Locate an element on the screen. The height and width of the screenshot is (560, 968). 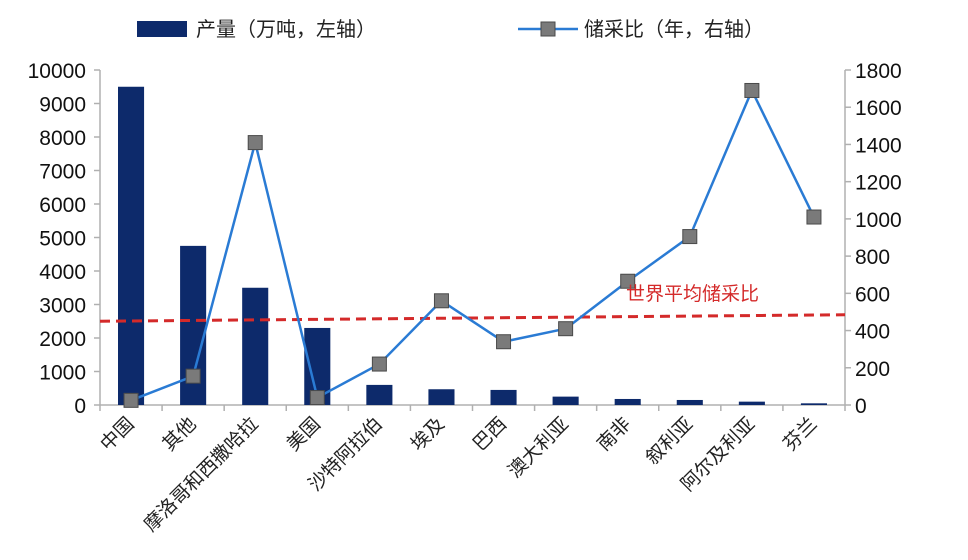
legend-marker-ratio is located at coordinates (548, 29).